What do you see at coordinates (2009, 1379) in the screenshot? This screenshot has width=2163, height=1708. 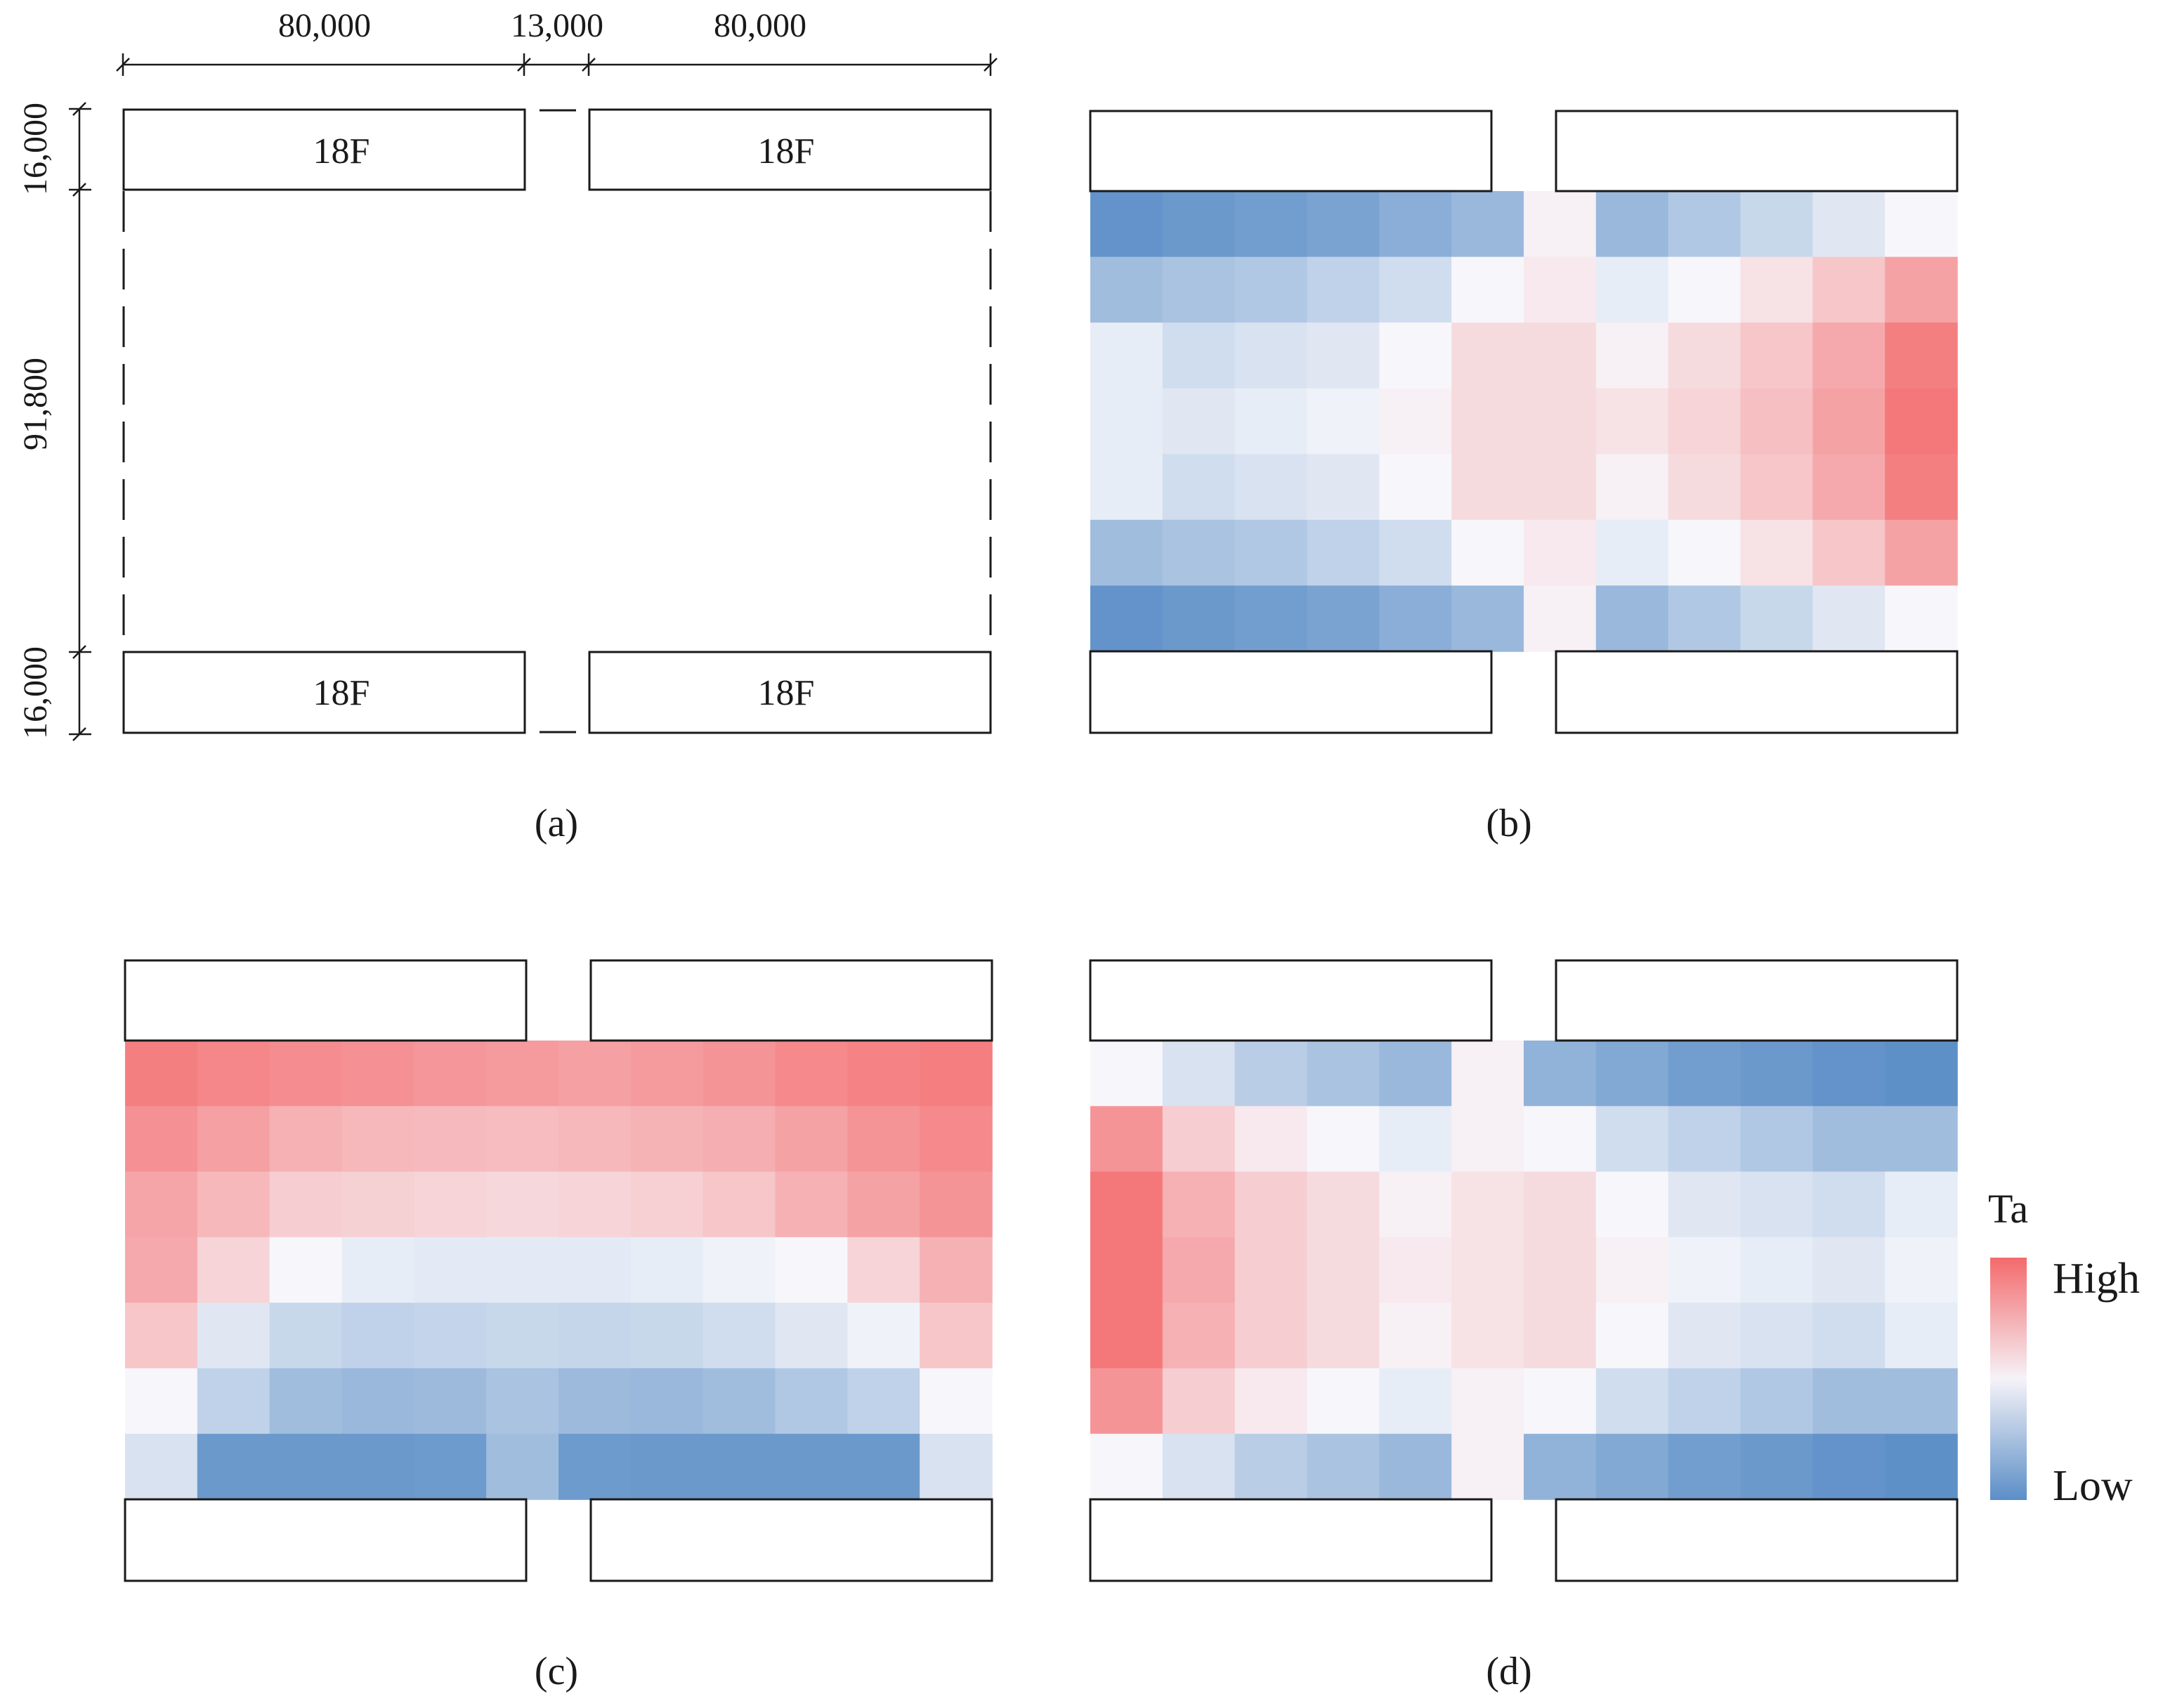 I see `legend-colorbar` at bounding box center [2009, 1379].